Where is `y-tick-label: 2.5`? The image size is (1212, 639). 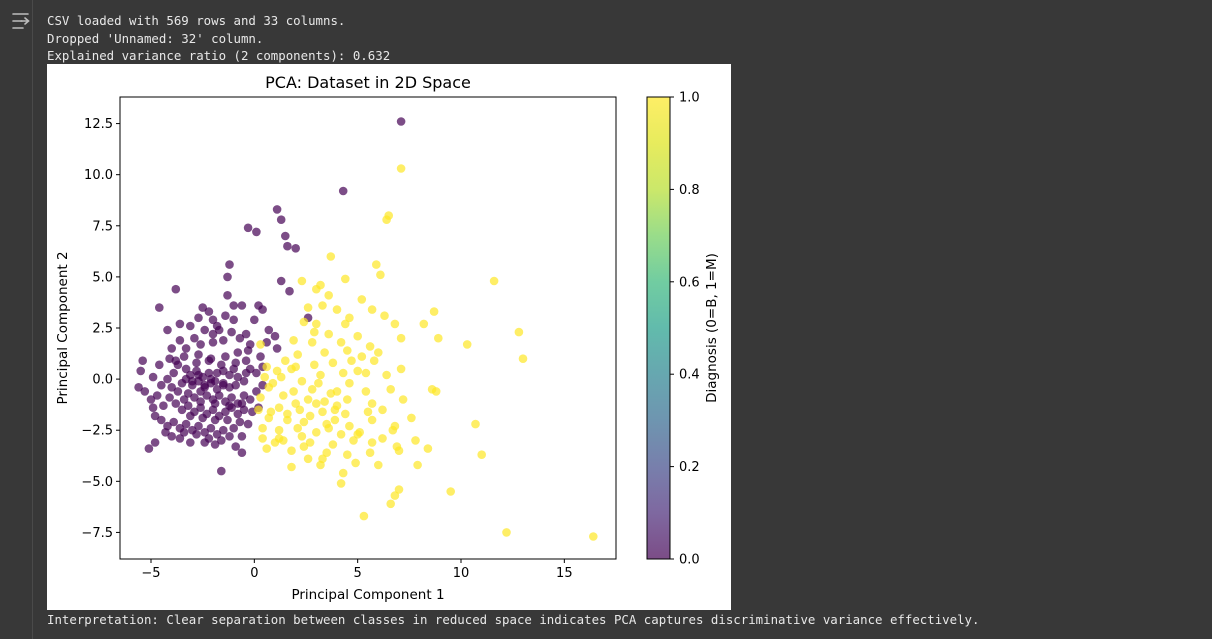
y-tick-label: 2.5 is located at coordinates (102, 329).